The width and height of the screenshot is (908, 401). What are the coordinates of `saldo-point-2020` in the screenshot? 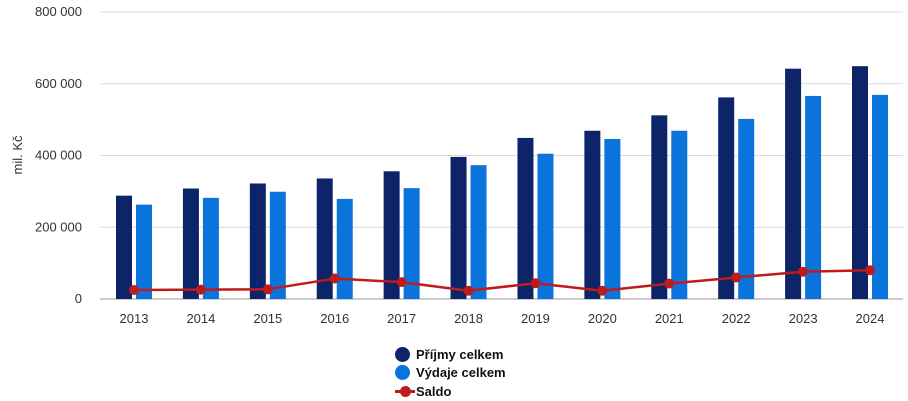 It's located at (602, 290).